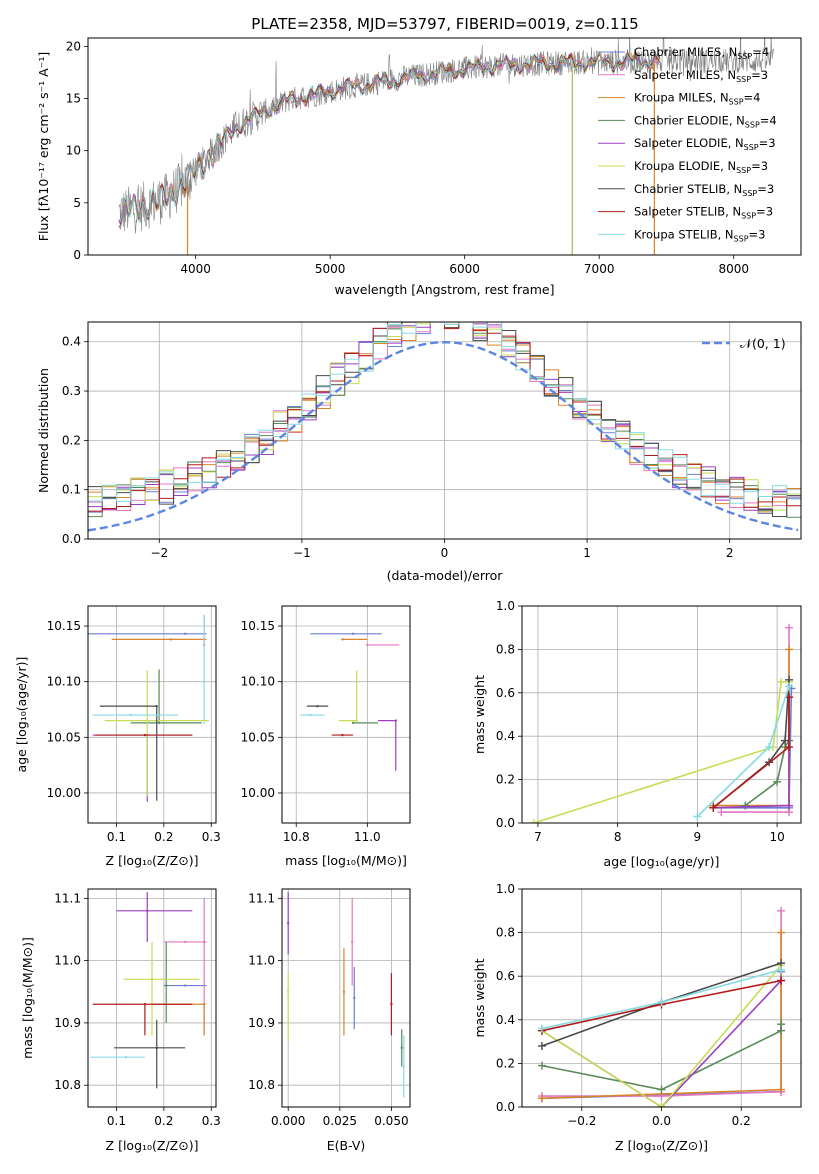  What do you see at coordinates (698, 837) in the screenshot?
I see `x-tick-label: 9` at bounding box center [698, 837].